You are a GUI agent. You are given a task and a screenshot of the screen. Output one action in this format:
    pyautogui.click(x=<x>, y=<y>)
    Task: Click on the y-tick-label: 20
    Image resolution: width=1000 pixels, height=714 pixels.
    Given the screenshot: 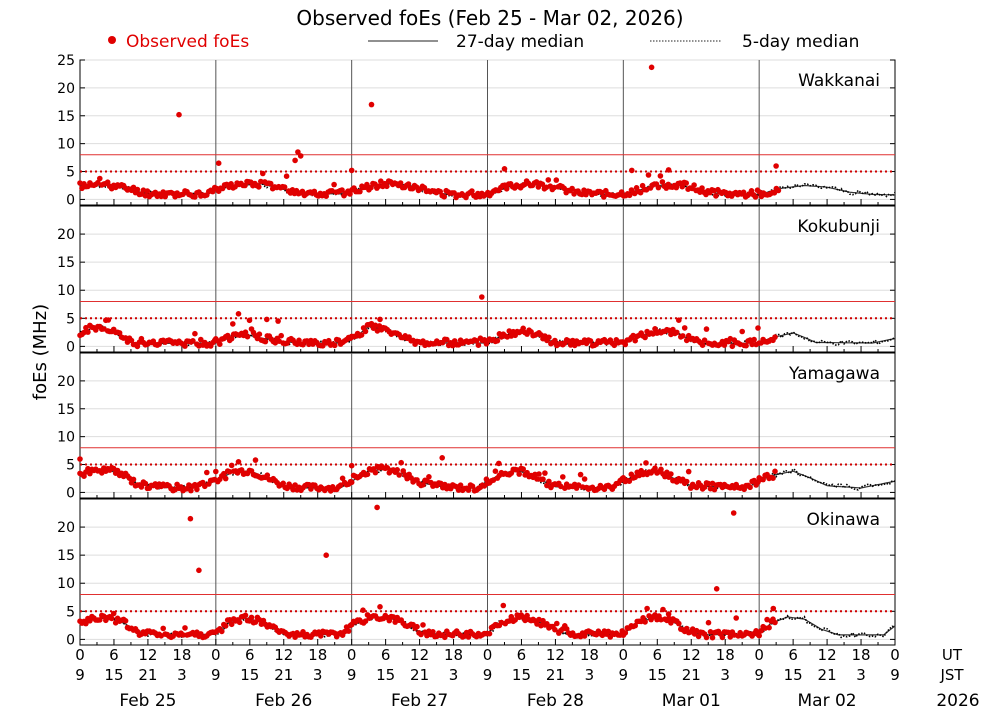 What is the action you would take?
    pyautogui.click(x=66, y=89)
    